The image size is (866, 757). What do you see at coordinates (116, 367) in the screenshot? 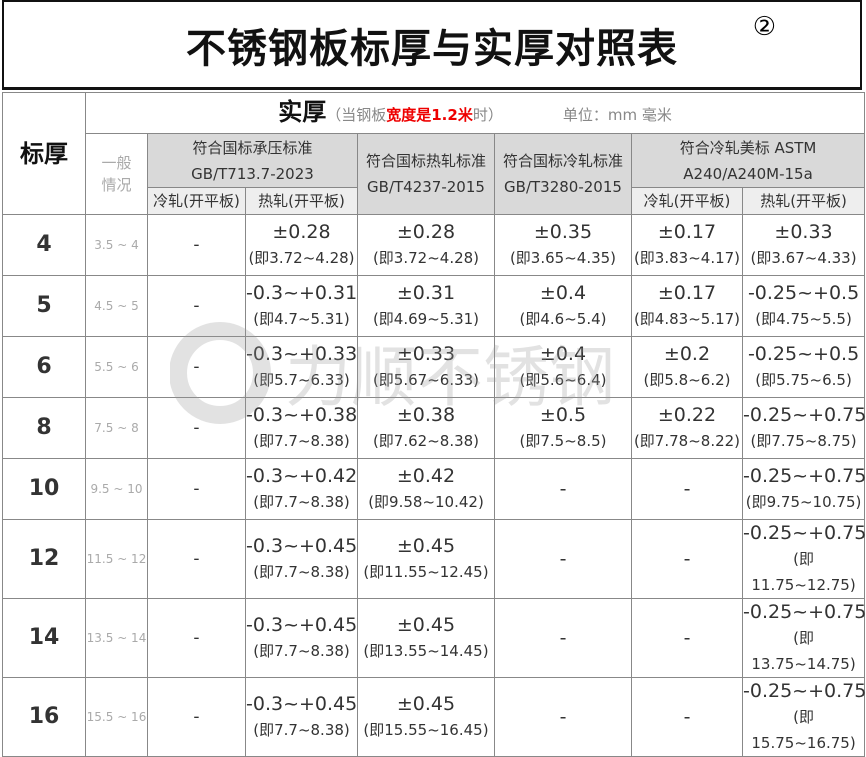
I see `general-cell: 5.5 ~ 6` at bounding box center [116, 367].